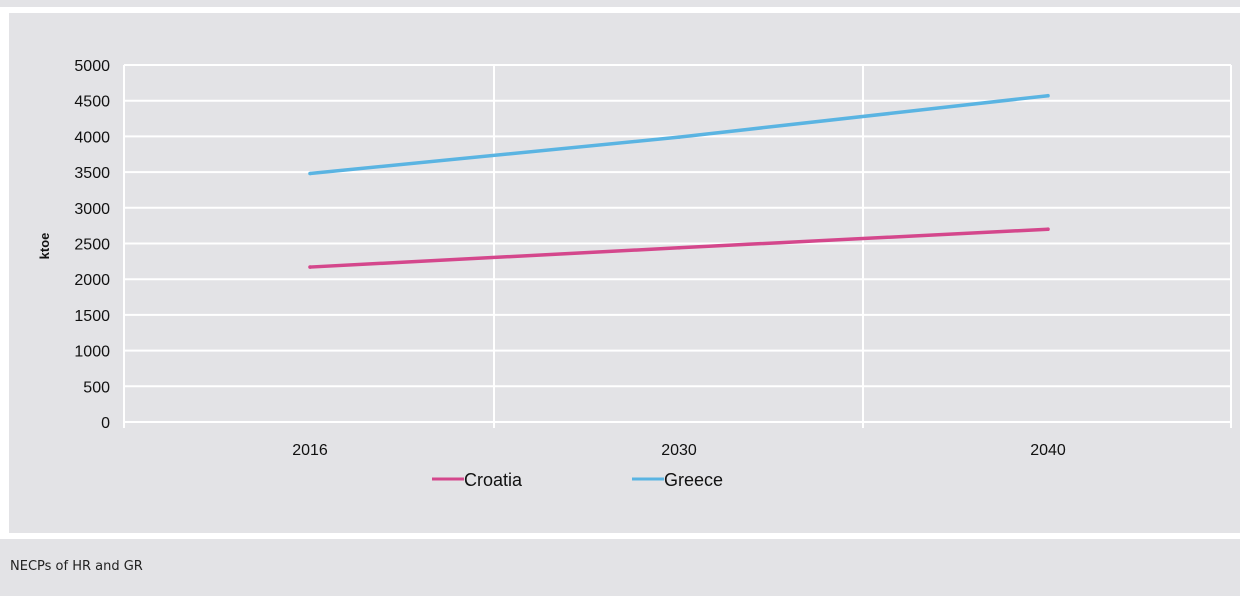  What do you see at coordinates (92, 245) in the screenshot?
I see `y-tick-label: 2500` at bounding box center [92, 245].